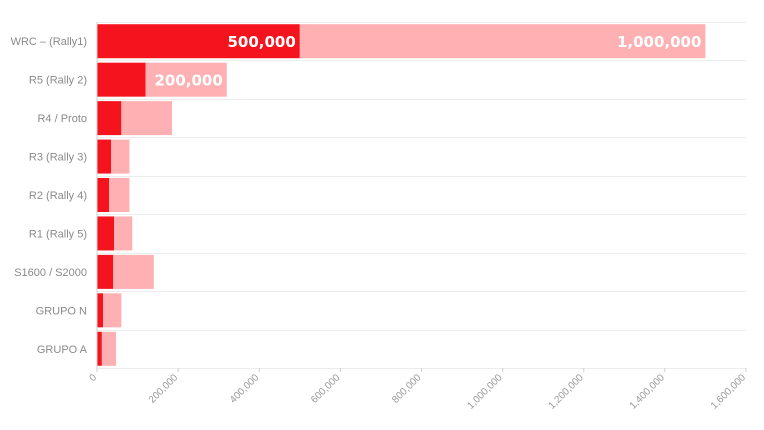 This screenshot has height=430, width=764. Describe the element at coordinates (62, 350) in the screenshot. I see `category-label: GRUPO A` at that location.